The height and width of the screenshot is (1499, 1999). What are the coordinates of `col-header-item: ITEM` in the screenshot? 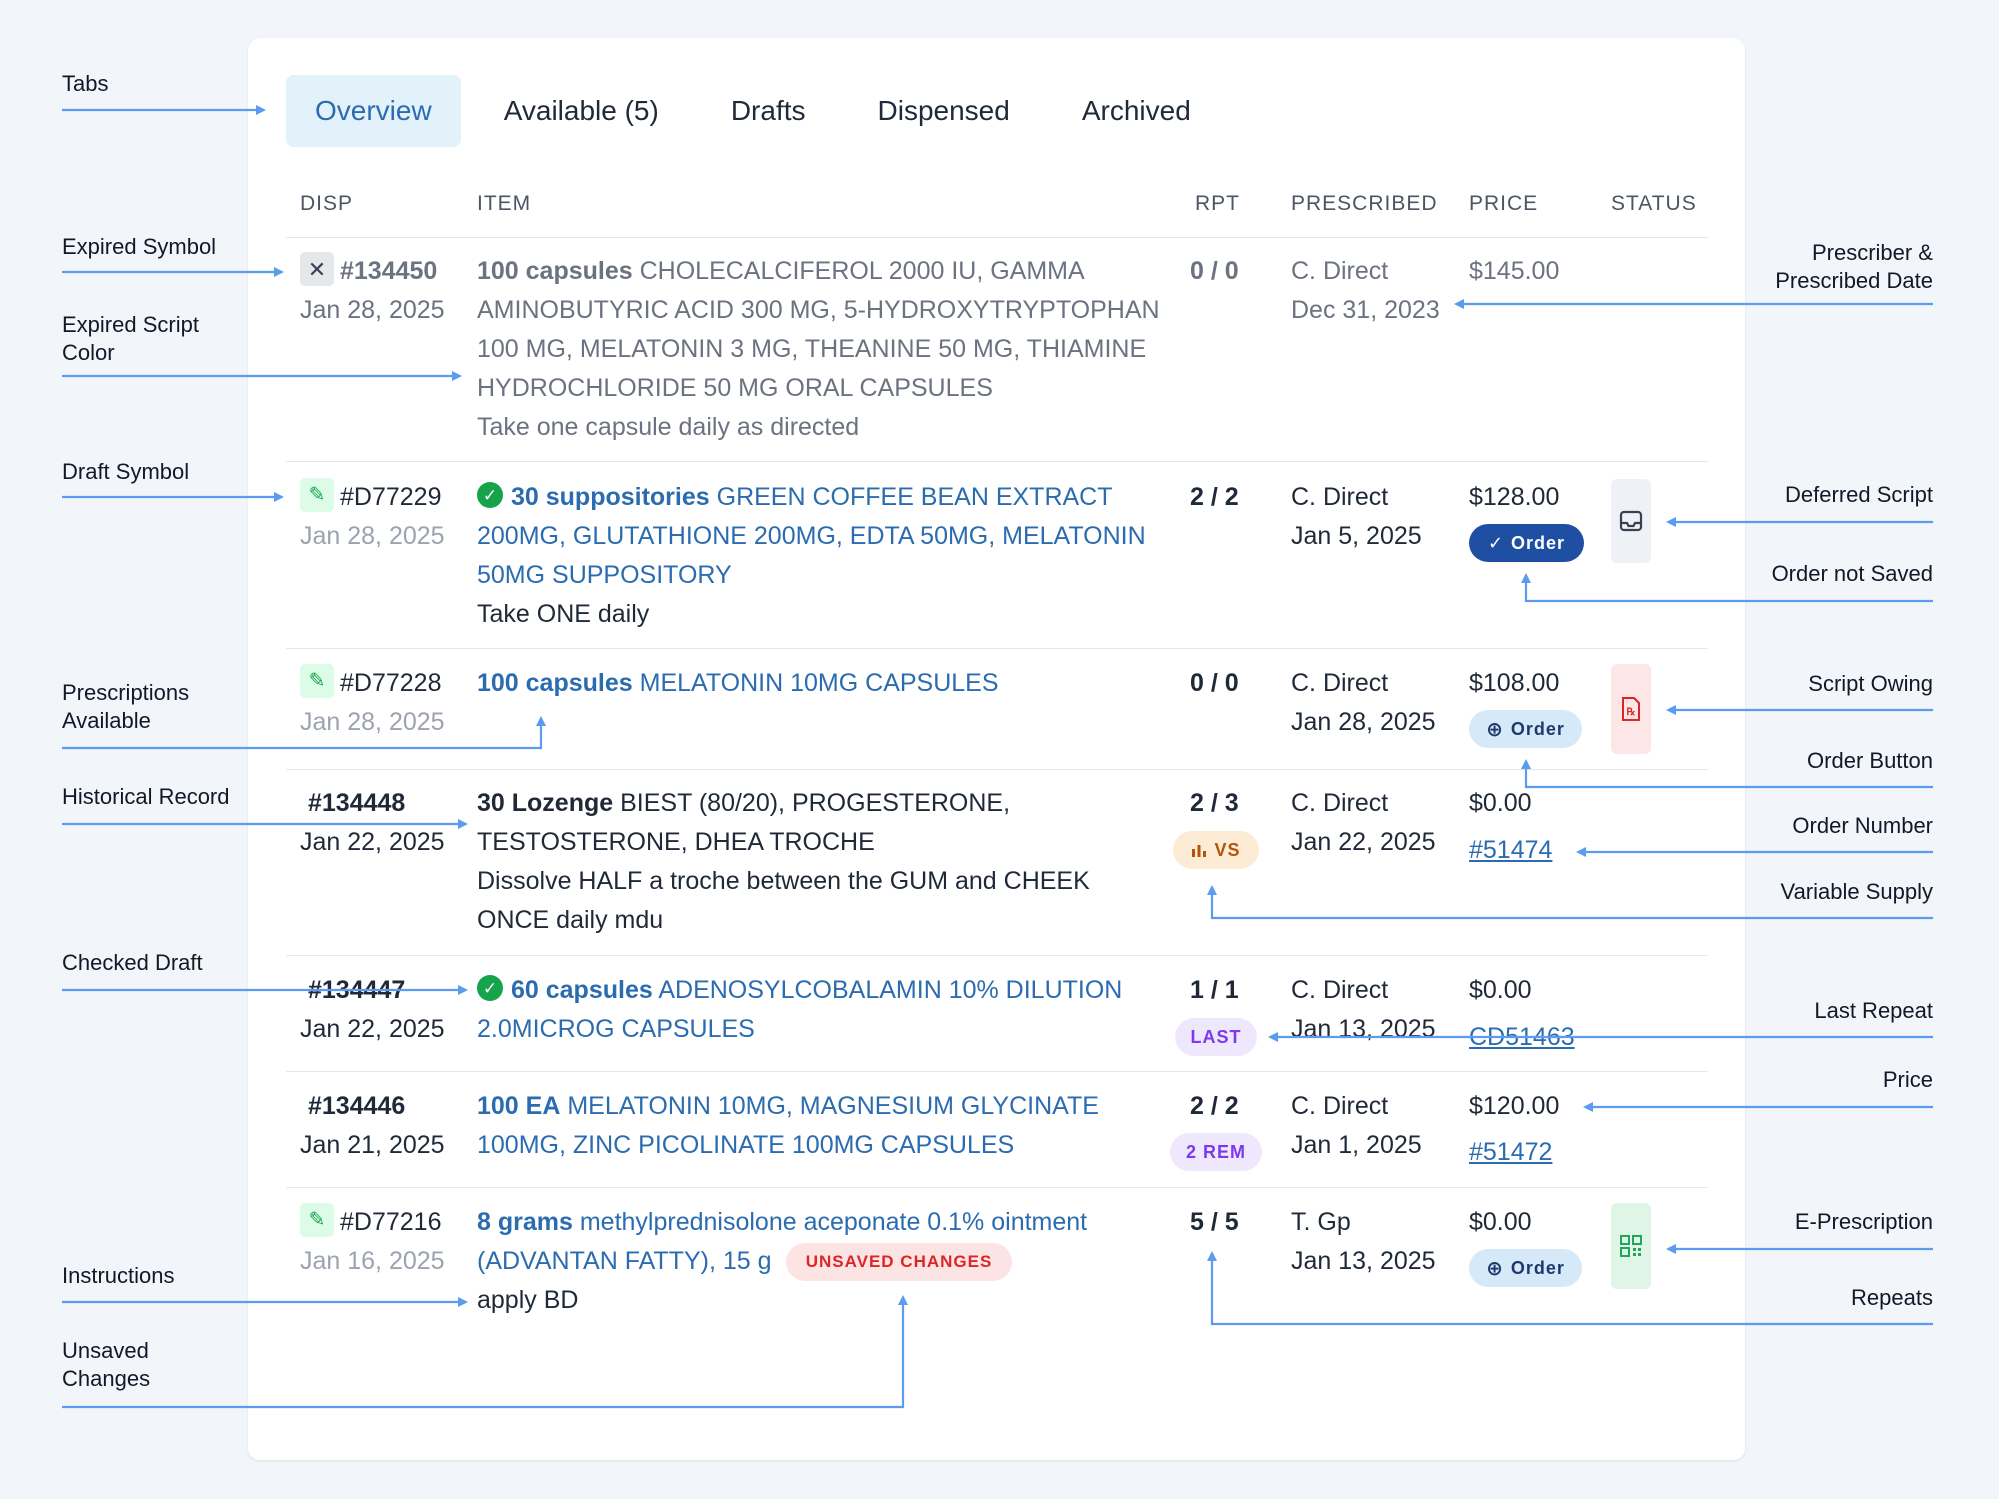 It's located at (504, 203).